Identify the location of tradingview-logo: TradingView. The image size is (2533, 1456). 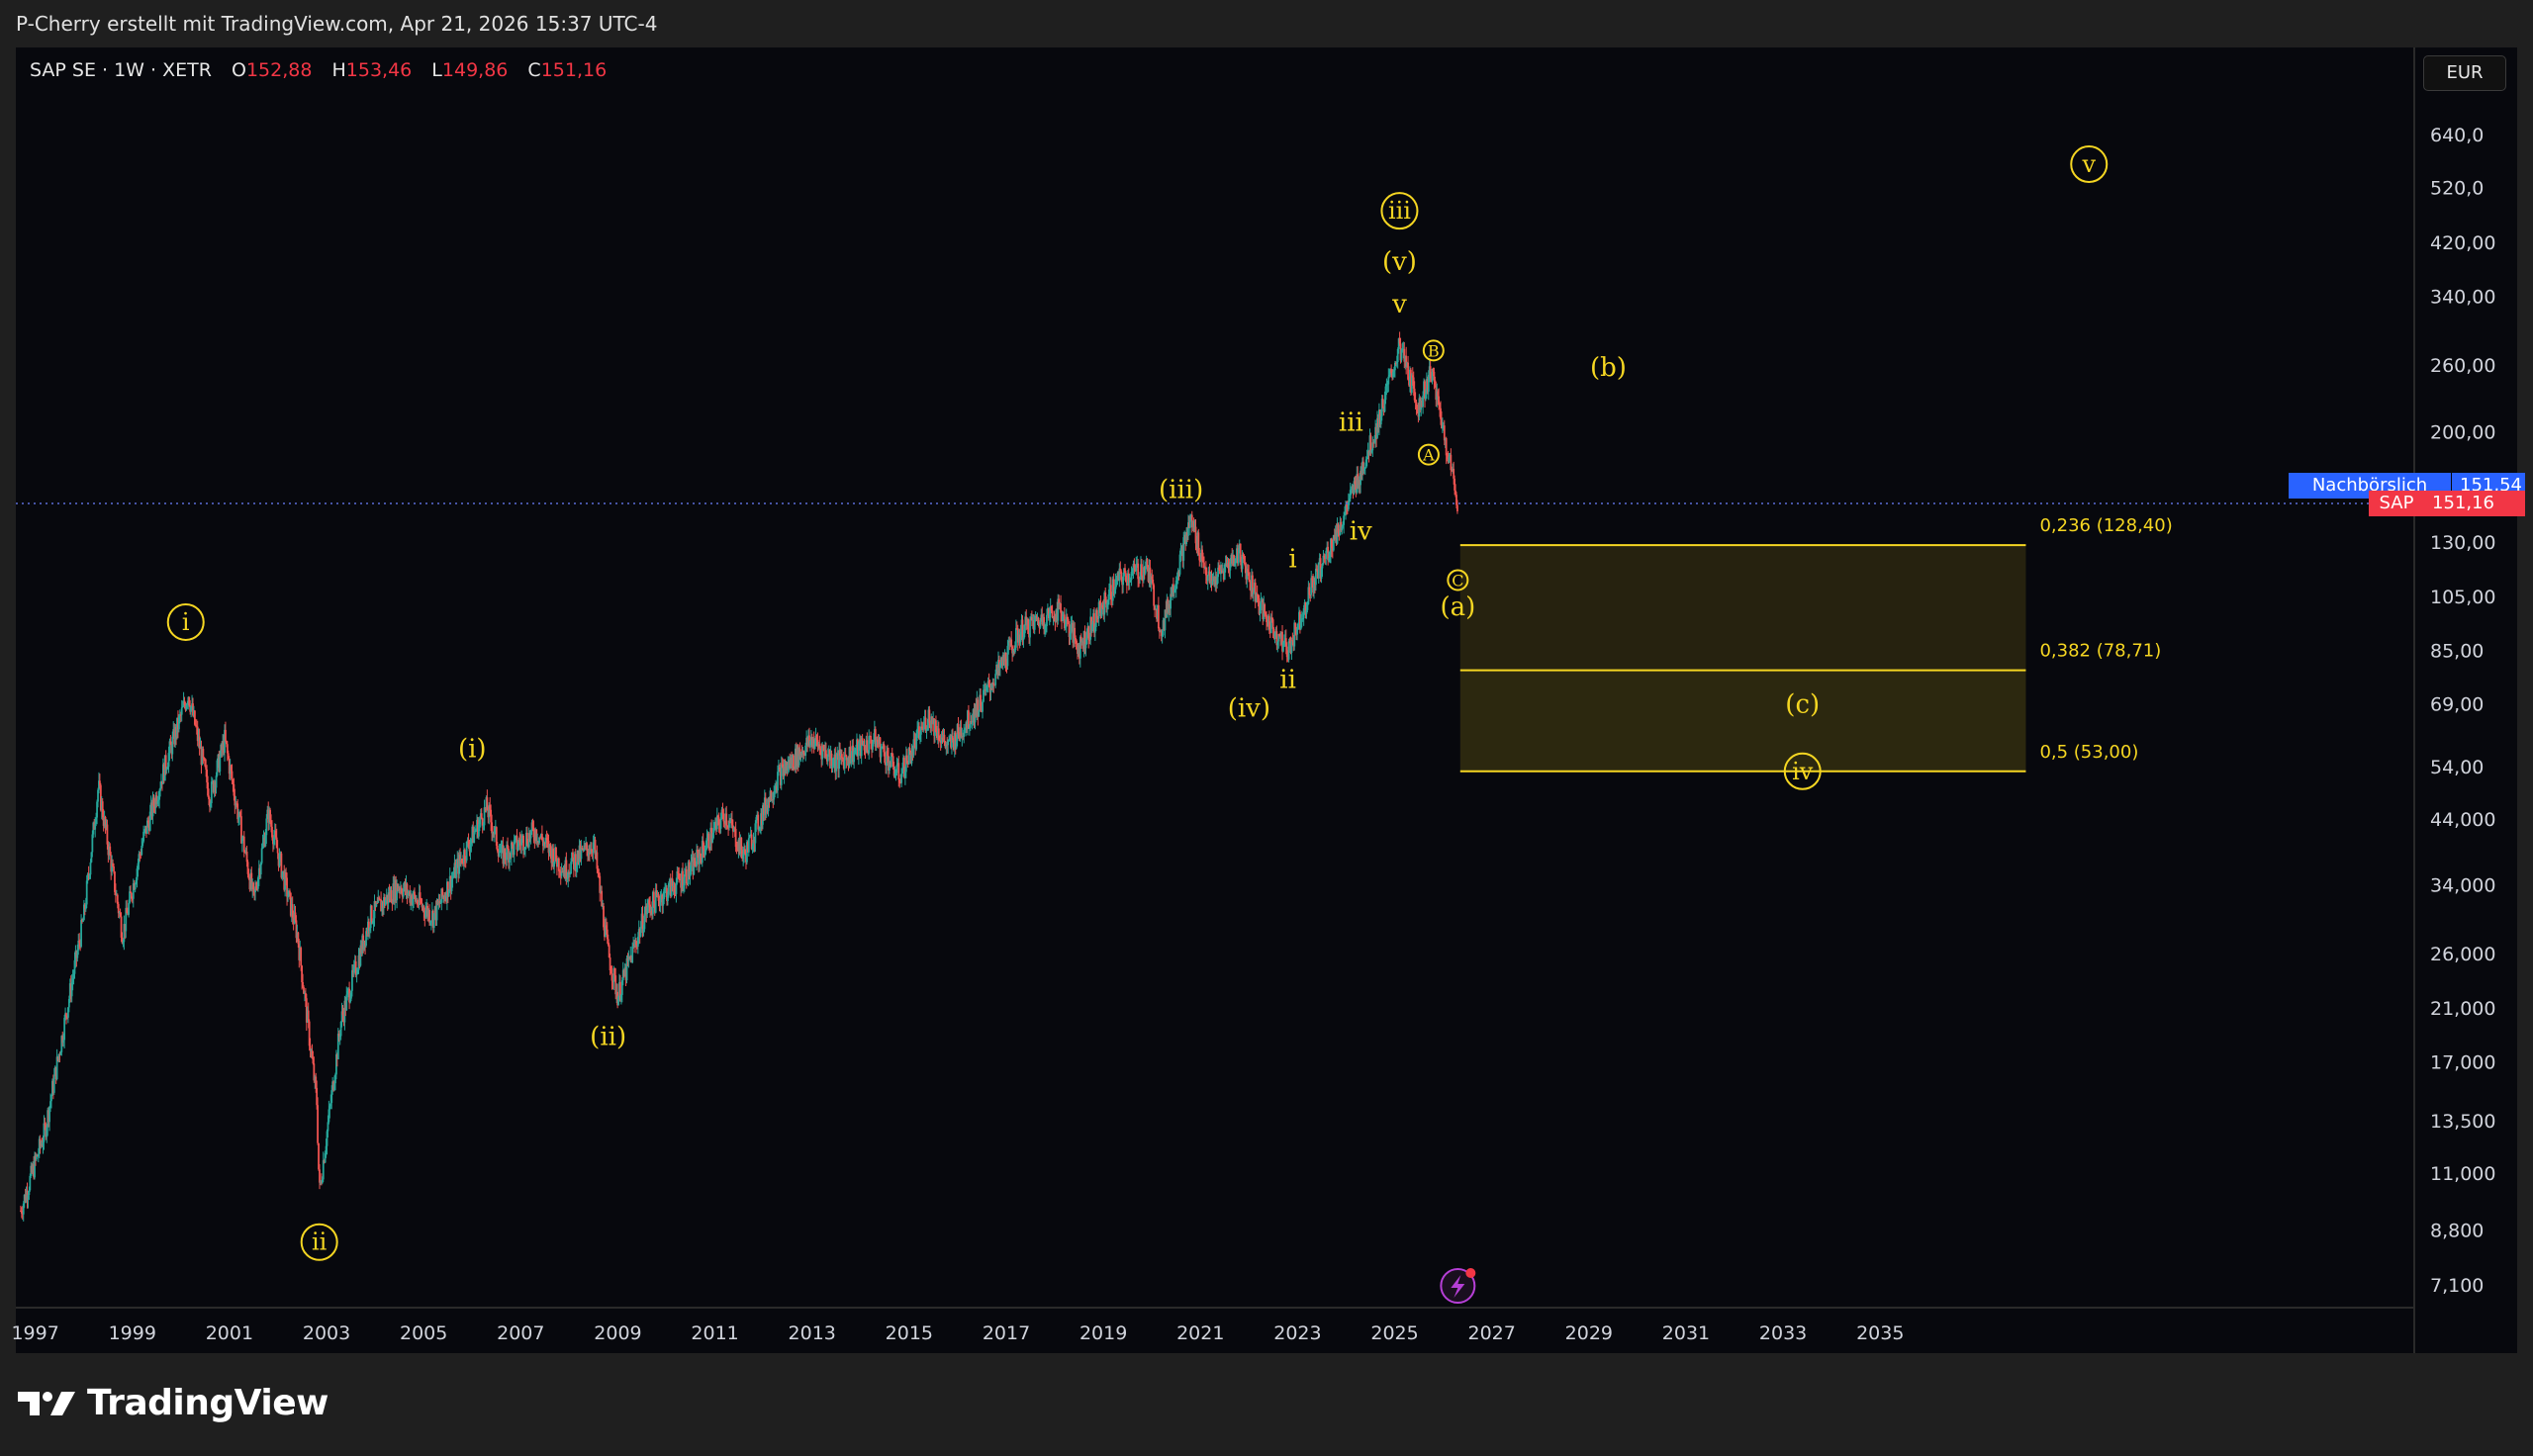
(173, 1403).